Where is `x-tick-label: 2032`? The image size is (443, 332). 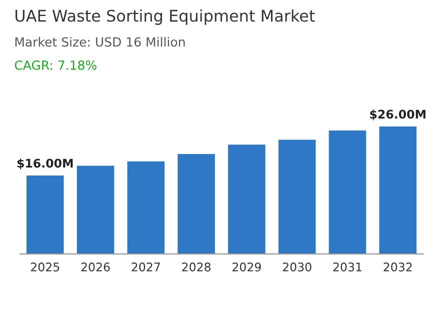
x-tick-label: 2032 is located at coordinates (398, 267).